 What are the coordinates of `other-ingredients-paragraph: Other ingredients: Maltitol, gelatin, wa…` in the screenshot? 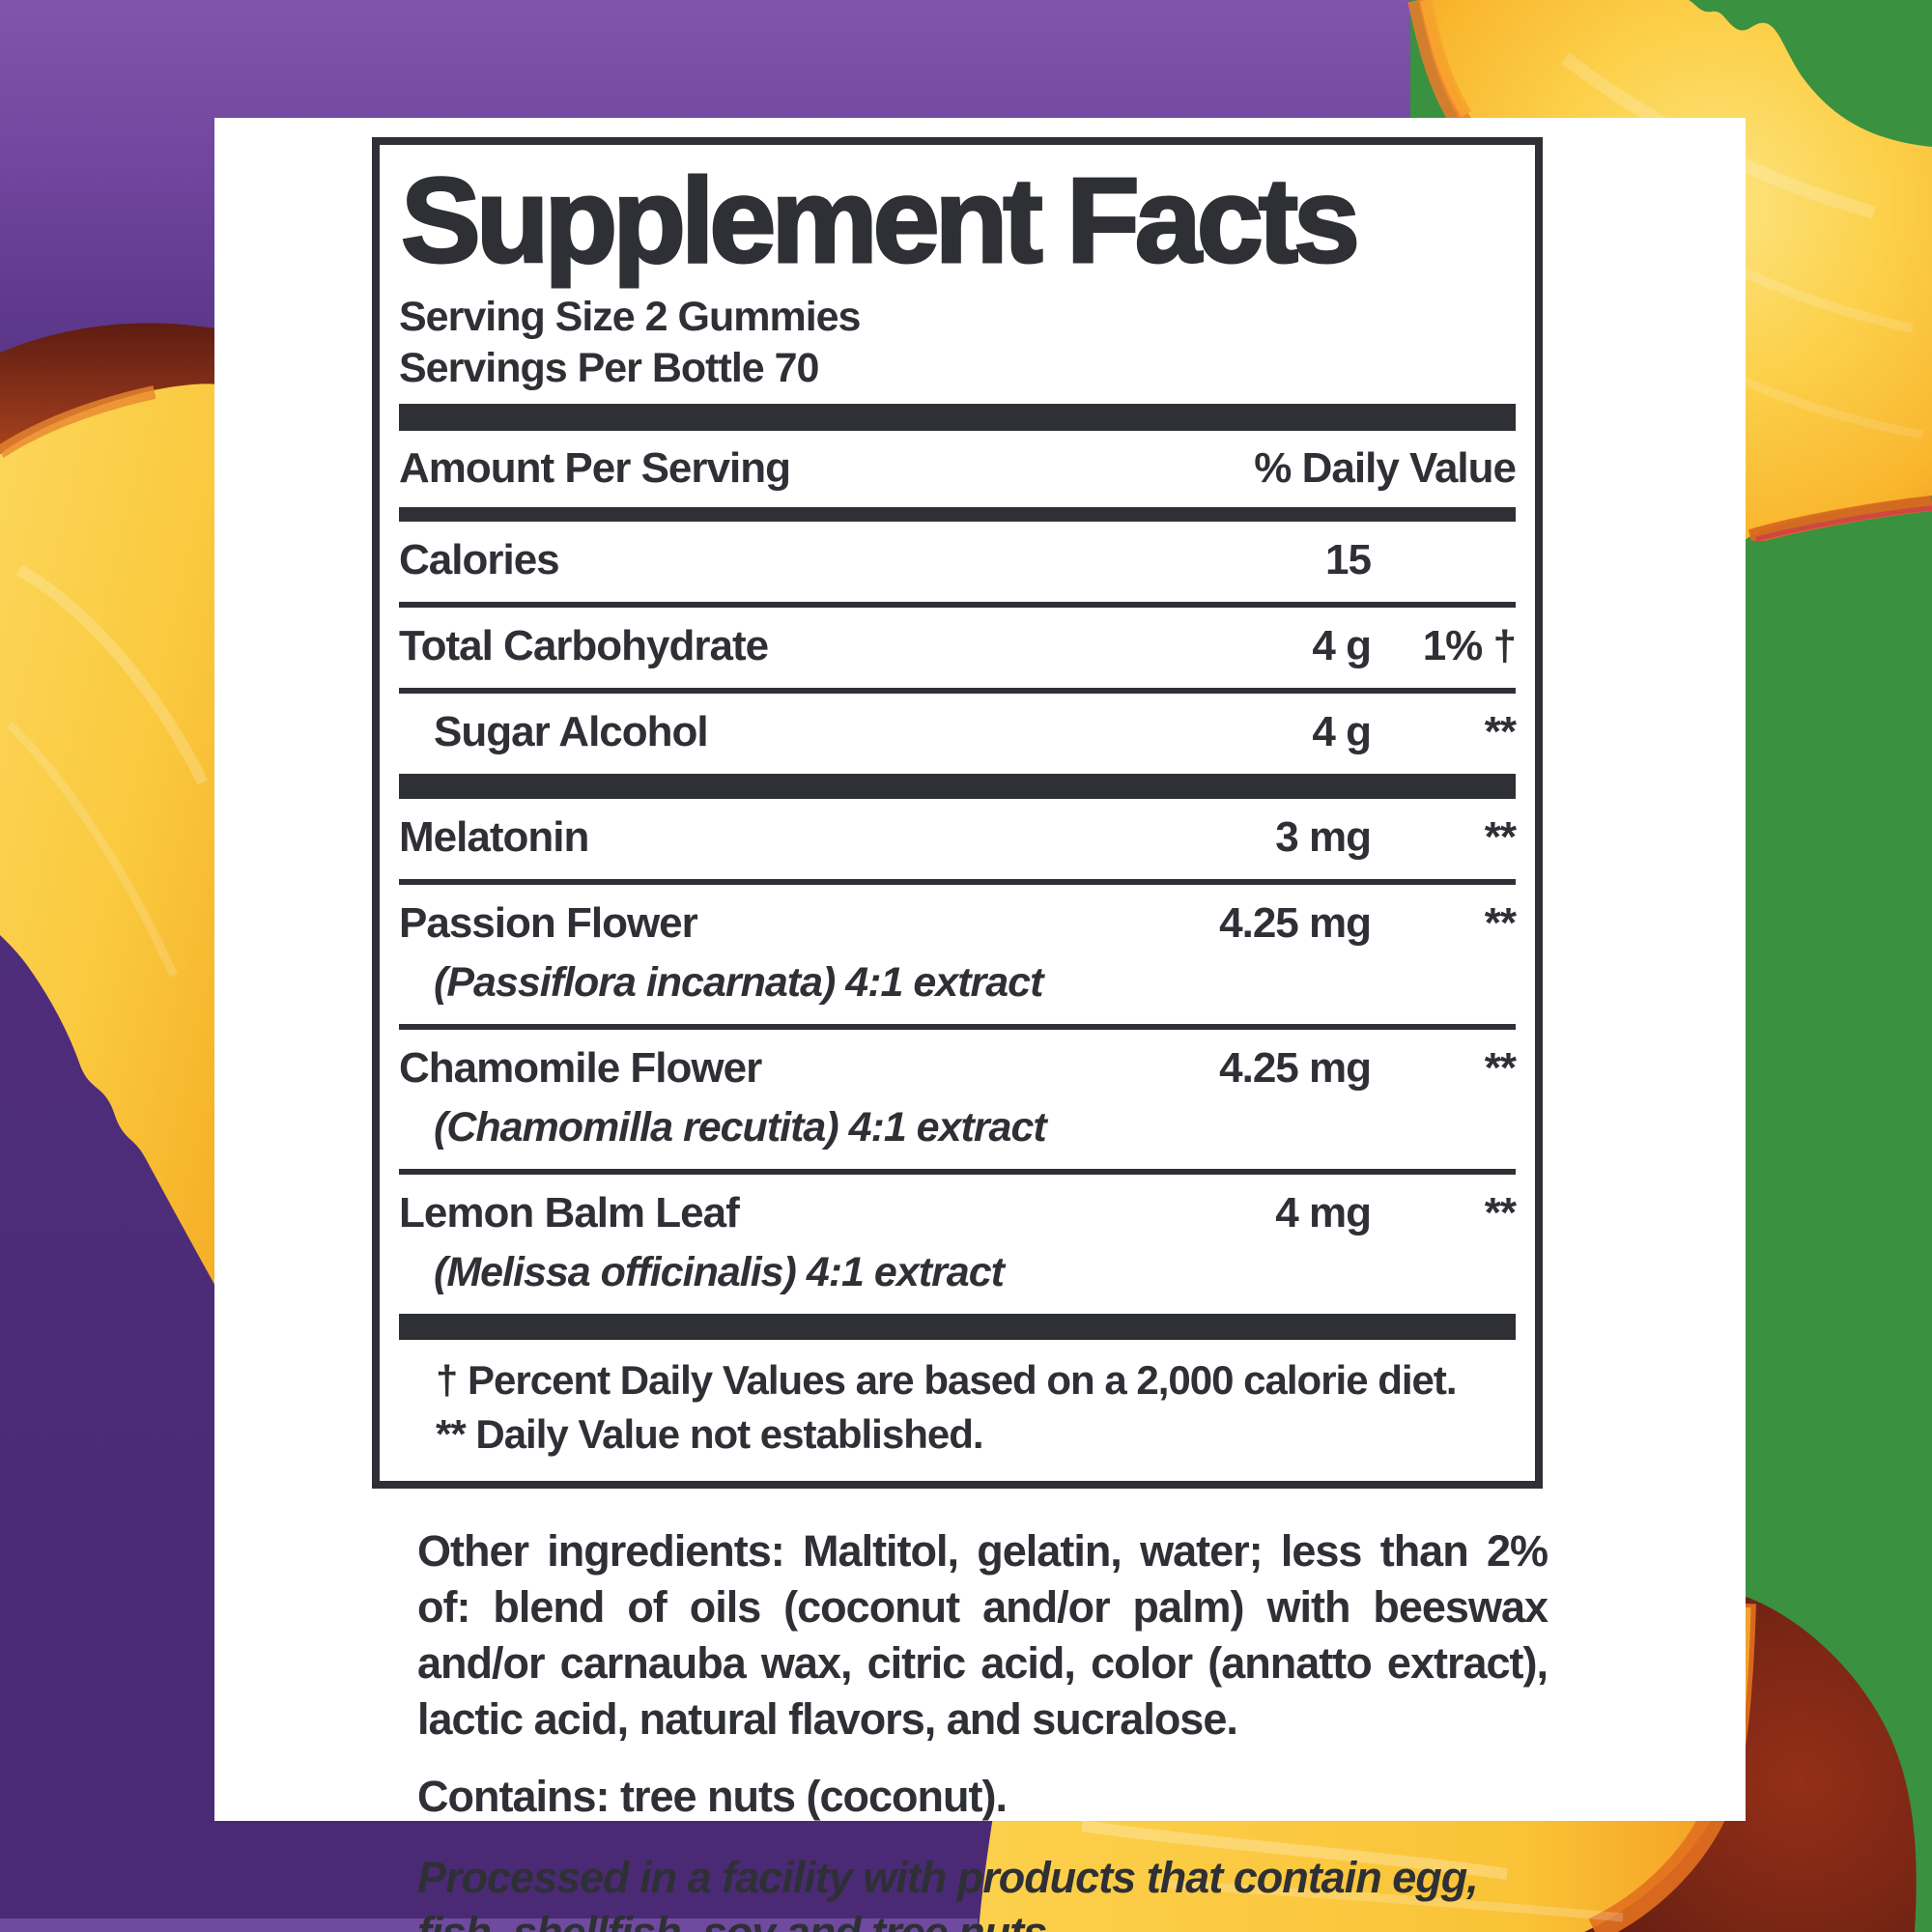 It's located at (982, 1635).